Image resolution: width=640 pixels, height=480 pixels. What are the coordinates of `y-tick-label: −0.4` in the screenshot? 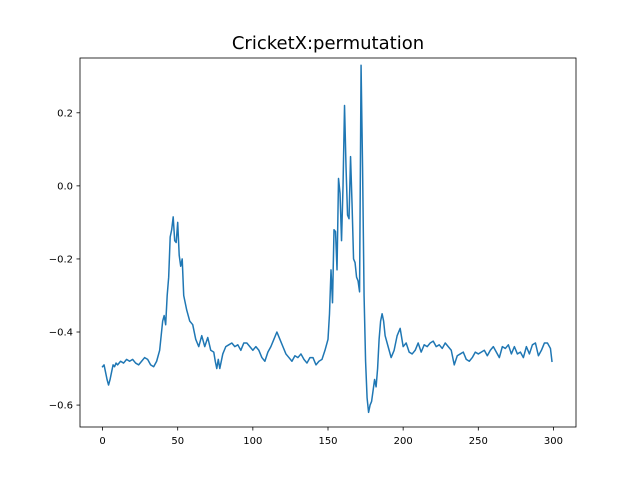 It's located at (61, 333).